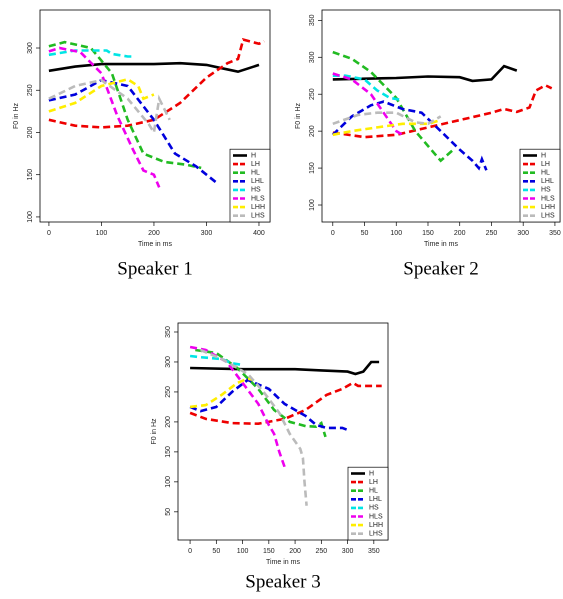  Describe the element at coordinates (259, 233) in the screenshot. I see `x-tick-label: 400` at that location.